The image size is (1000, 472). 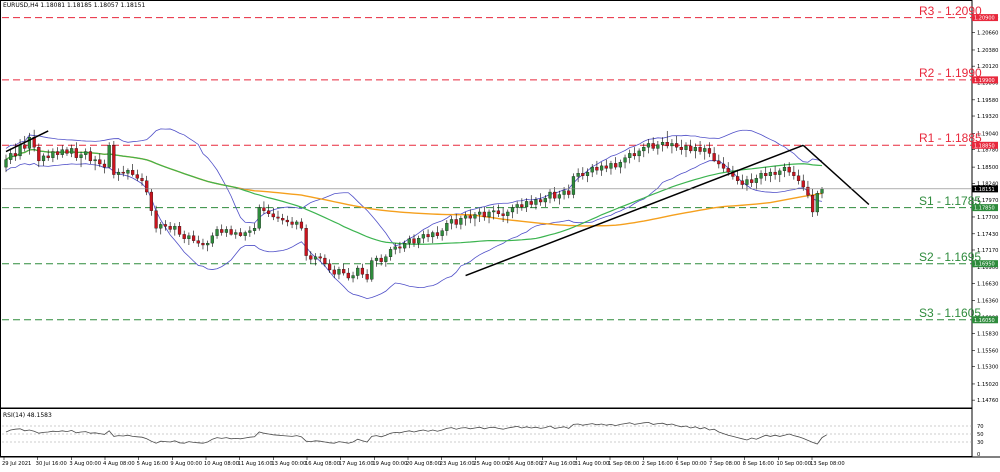 I want to click on current-price-badge, so click(x=985, y=189).